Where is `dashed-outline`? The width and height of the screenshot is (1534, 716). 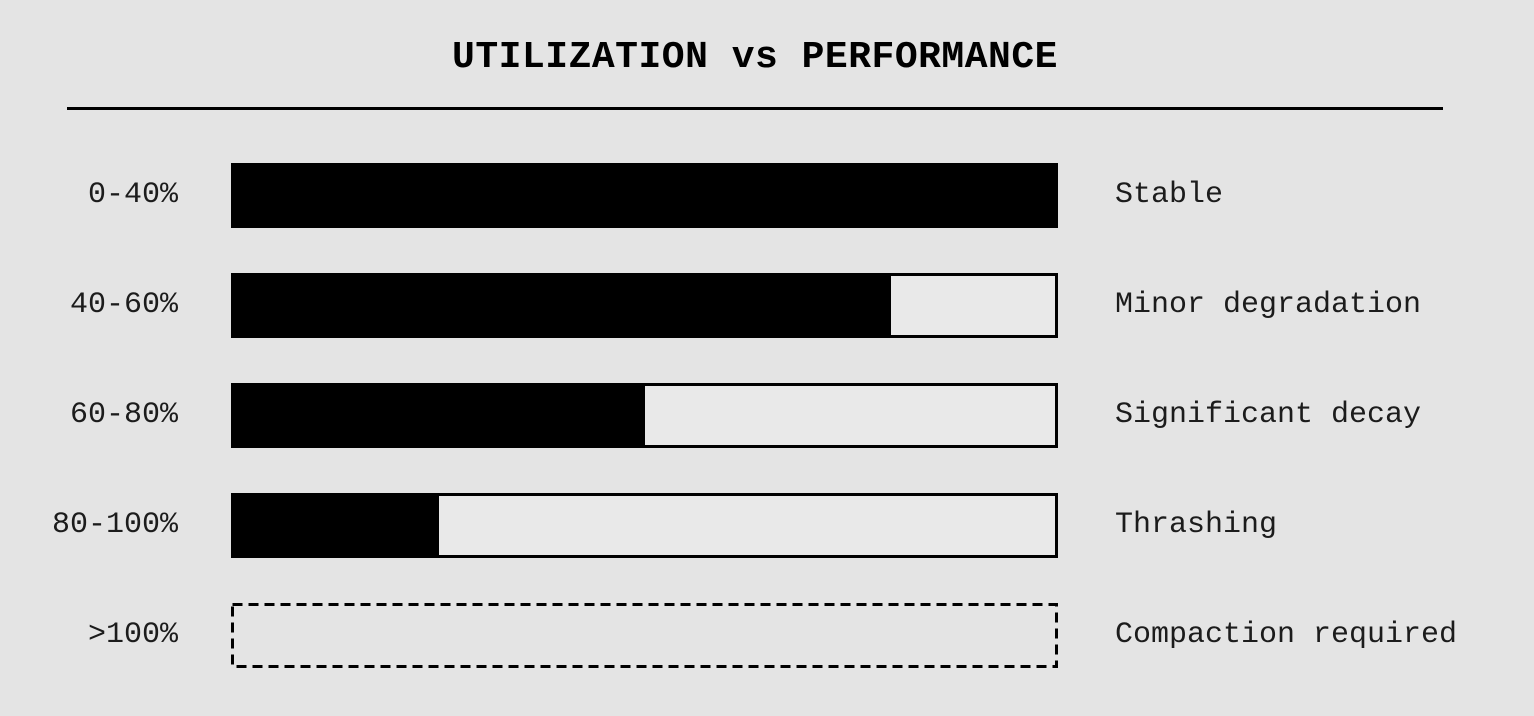
dashed-outline is located at coordinates (644, 635).